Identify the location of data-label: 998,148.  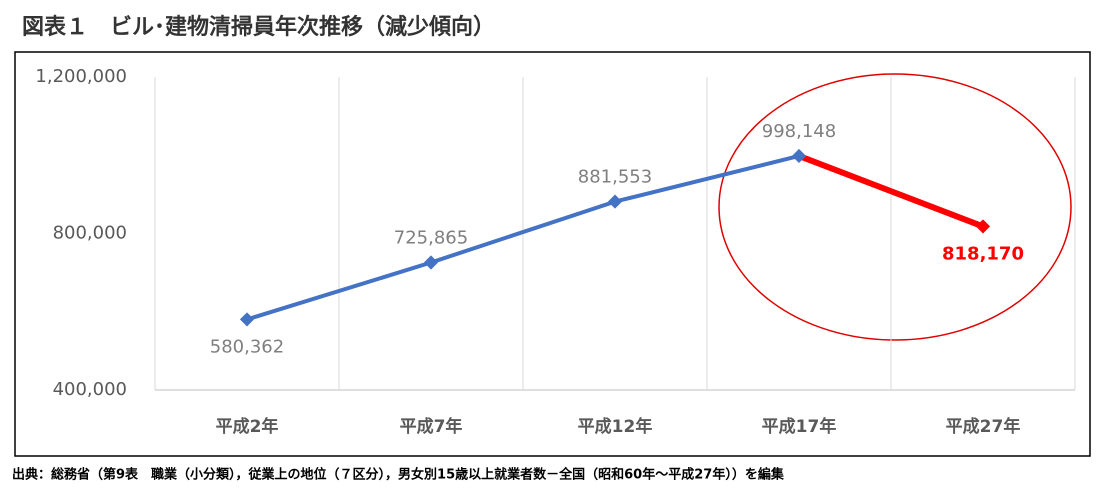
(799, 131).